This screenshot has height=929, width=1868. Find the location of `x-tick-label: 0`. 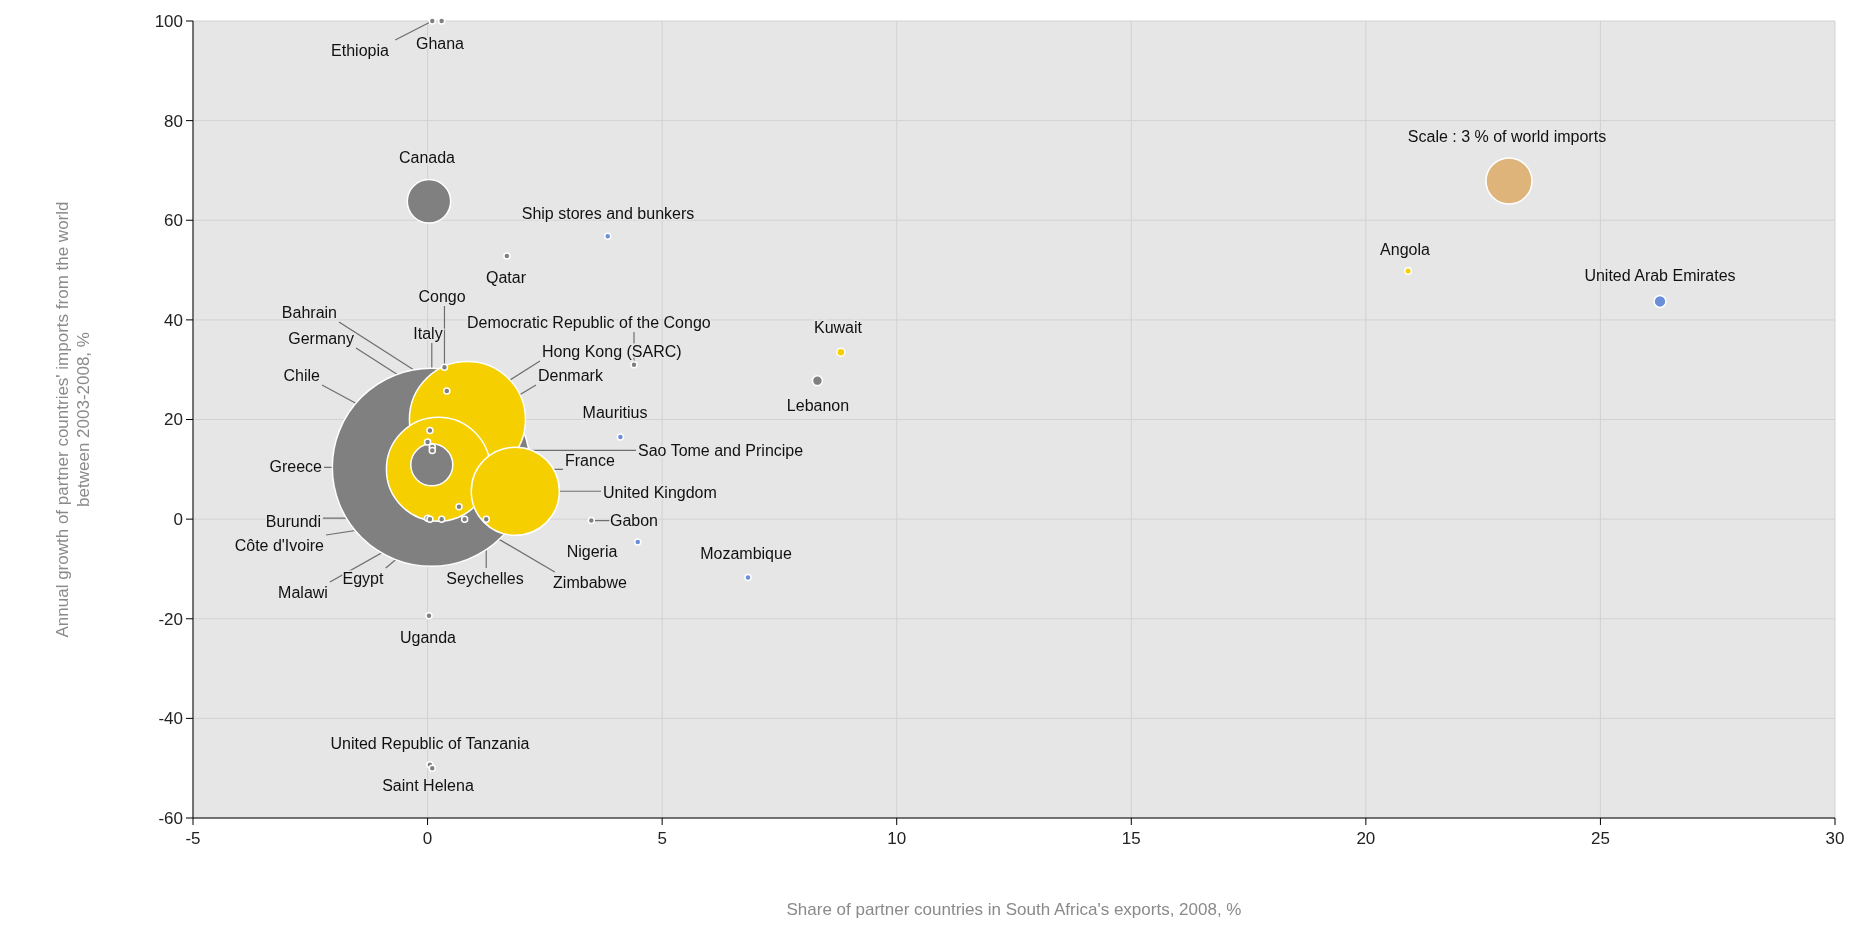

x-tick-label: 0 is located at coordinates (427, 838).